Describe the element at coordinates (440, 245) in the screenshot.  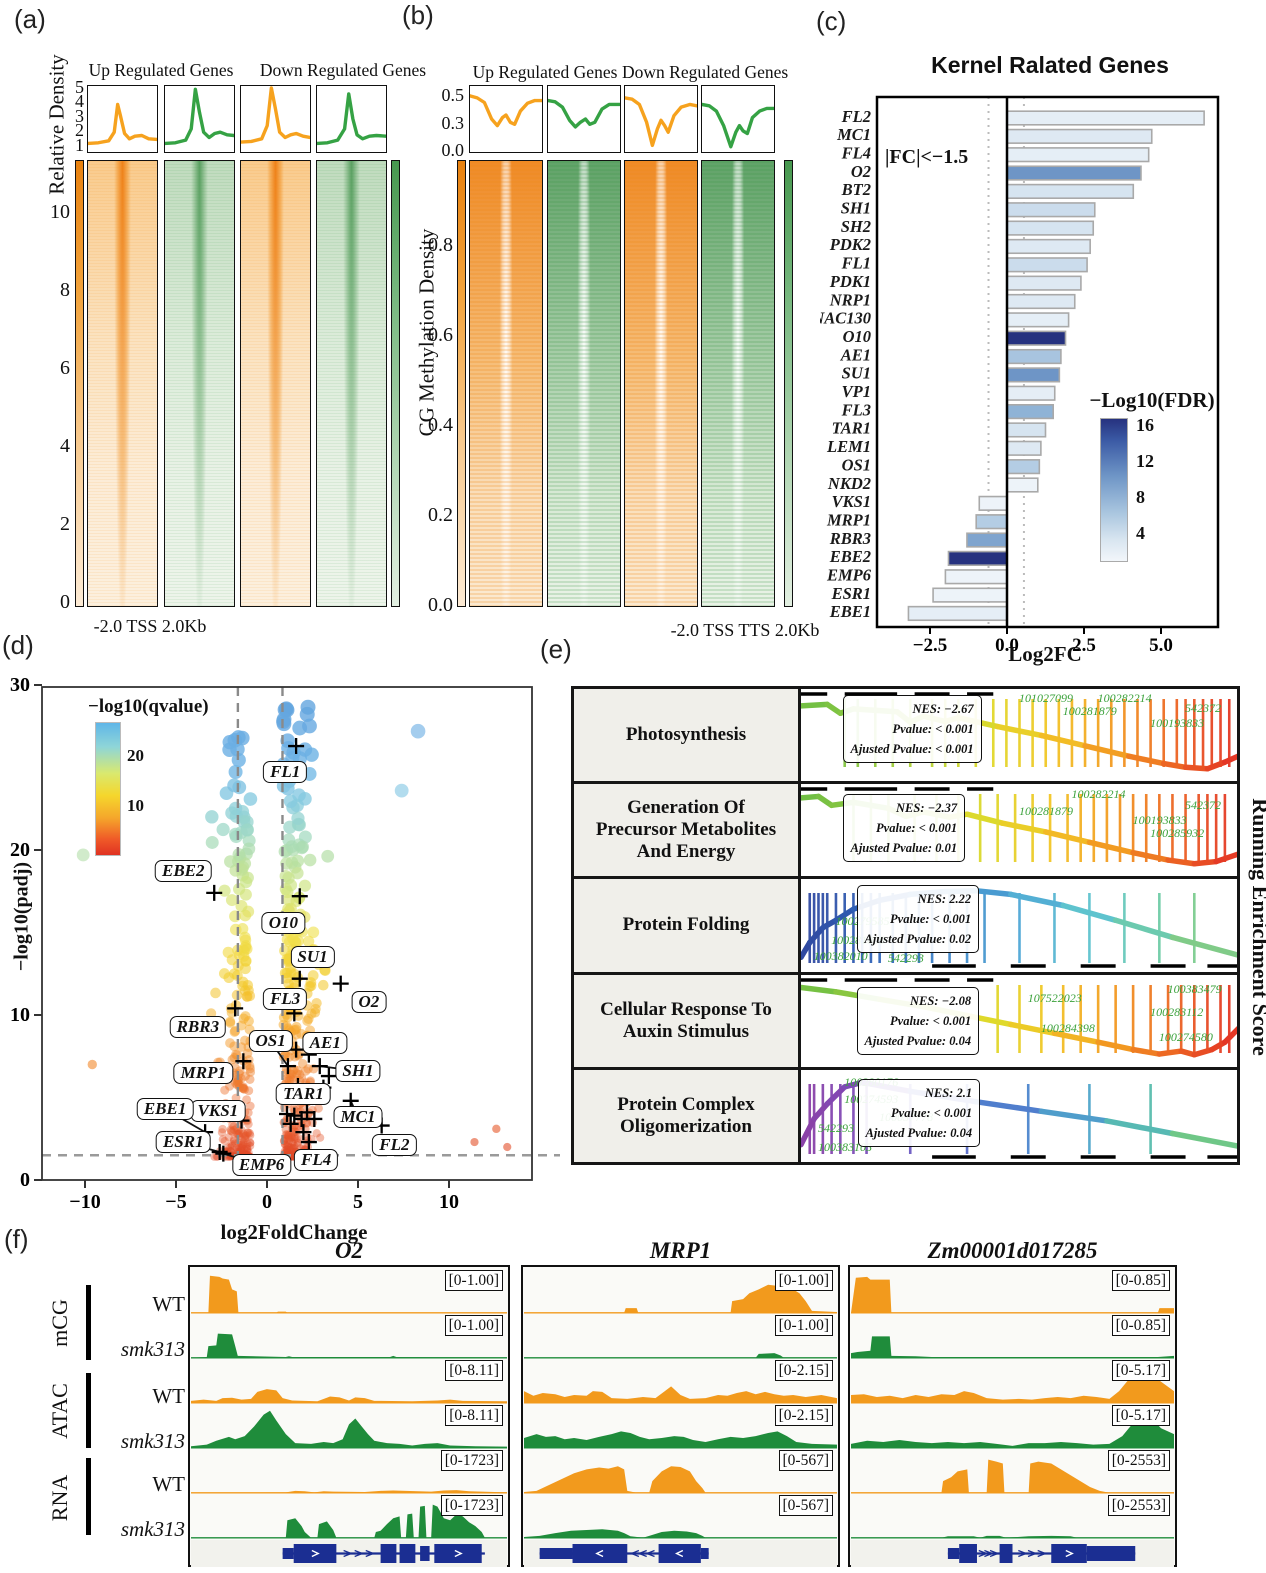
I see `axis-tick-label: 0.8` at that location.